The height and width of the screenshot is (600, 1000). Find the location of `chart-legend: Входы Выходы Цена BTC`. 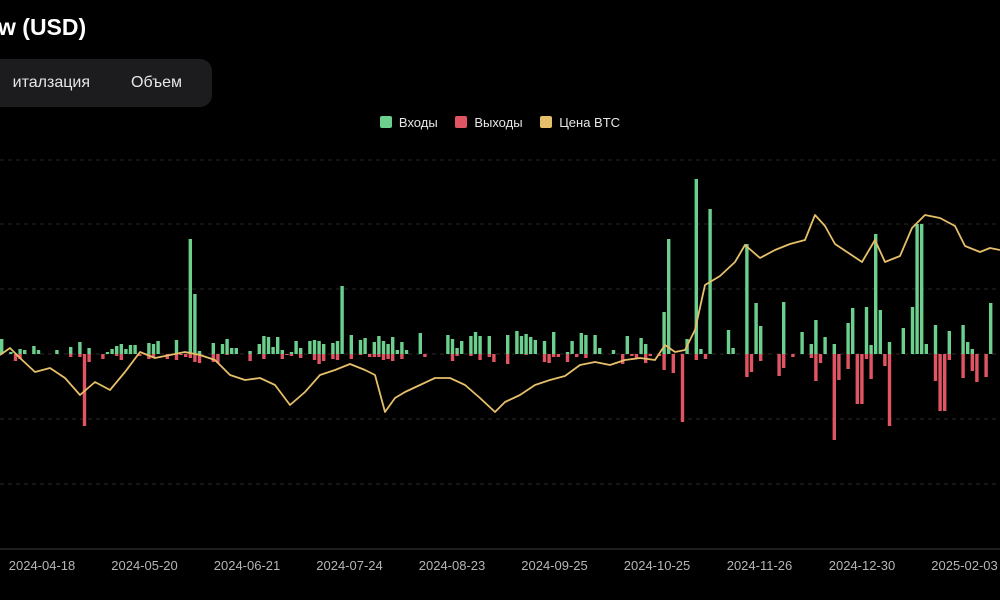

chart-legend: Входы Выходы Цена BTC is located at coordinates (500, 122).